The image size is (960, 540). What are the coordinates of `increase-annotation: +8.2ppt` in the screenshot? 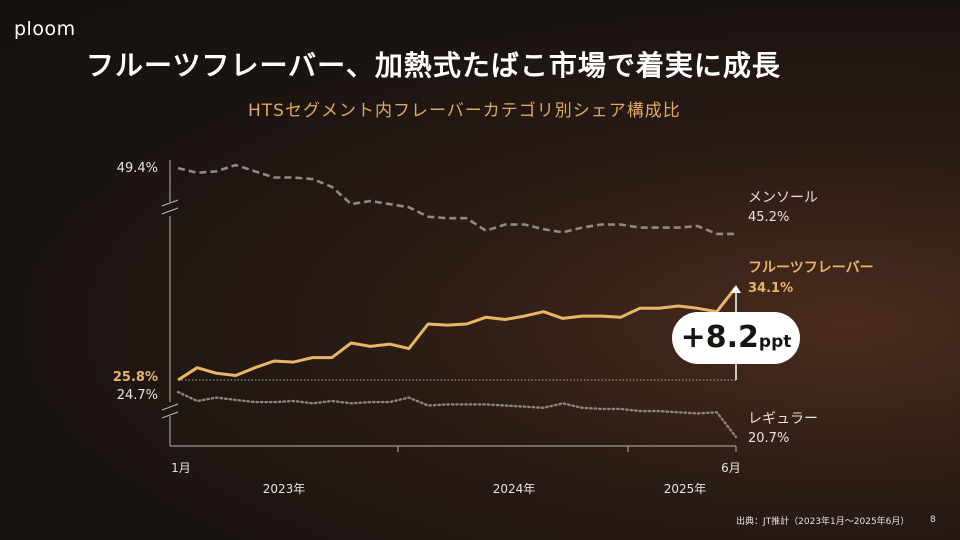 It's located at (736, 338).